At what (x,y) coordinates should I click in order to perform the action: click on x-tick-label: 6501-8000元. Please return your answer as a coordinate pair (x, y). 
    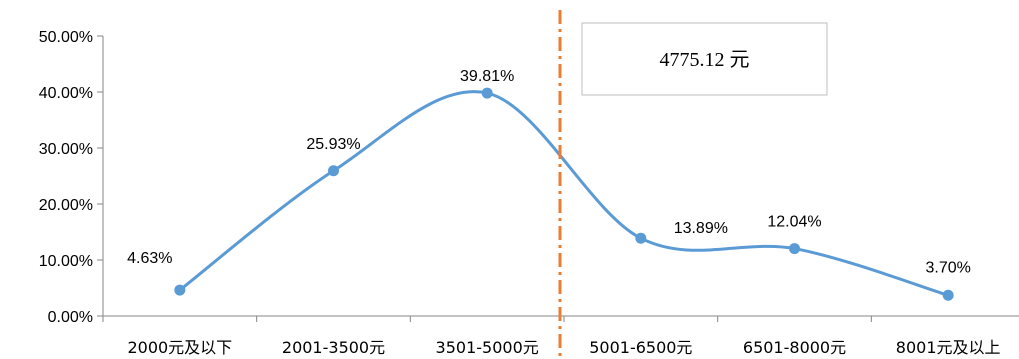
    Looking at the image, I should click on (794, 347).